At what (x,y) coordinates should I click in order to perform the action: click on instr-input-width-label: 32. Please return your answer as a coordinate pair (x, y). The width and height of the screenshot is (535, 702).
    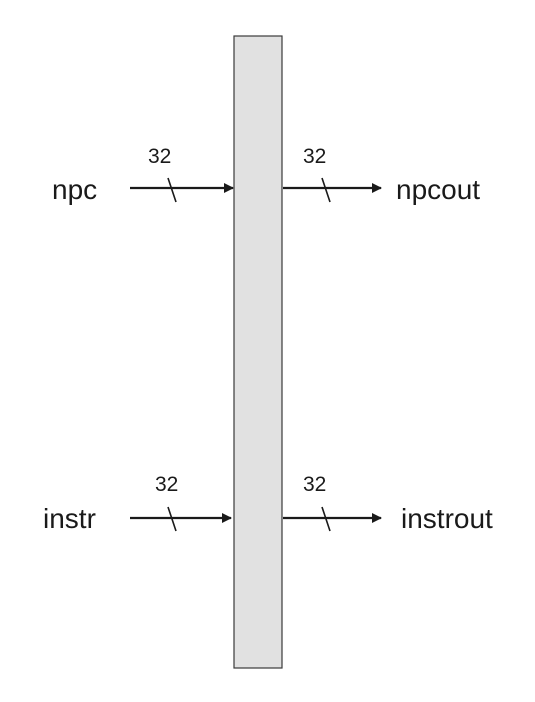
    Looking at the image, I should click on (166, 484).